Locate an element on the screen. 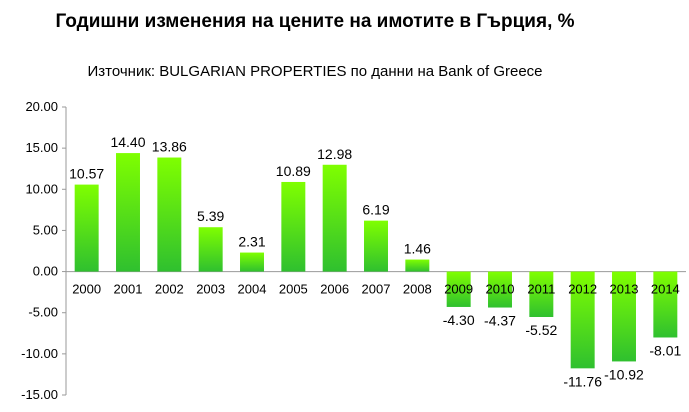  data-label: -8.01 is located at coordinates (665, 350).